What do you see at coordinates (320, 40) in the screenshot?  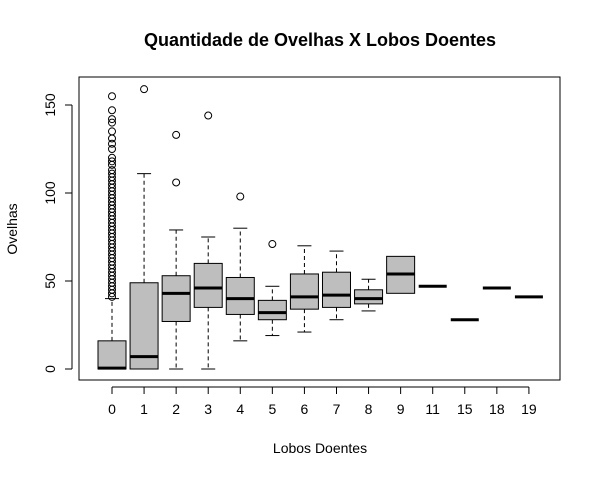 I see `chart-title: Quantidade de Ovelhas X Lobos Doentes` at bounding box center [320, 40].